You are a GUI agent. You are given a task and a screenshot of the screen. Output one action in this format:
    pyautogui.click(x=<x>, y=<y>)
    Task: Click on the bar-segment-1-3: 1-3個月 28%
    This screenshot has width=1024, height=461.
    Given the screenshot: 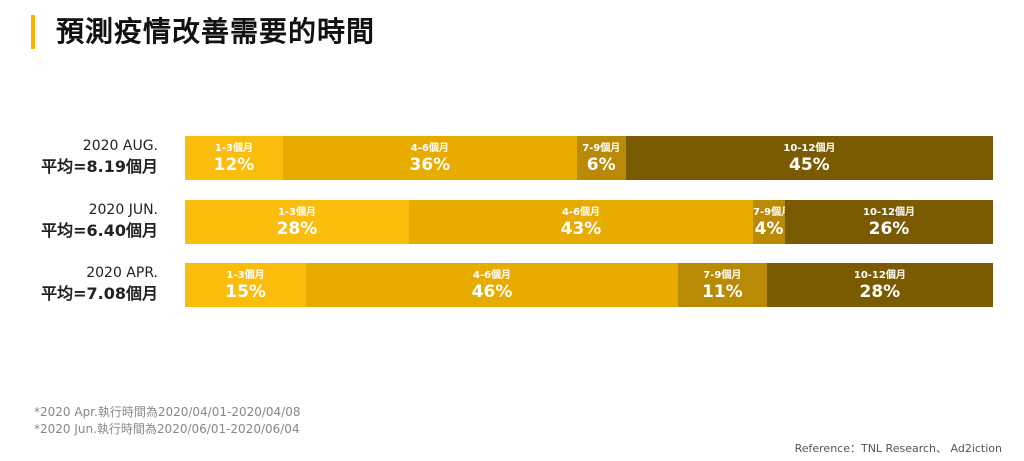 What is the action you would take?
    pyautogui.click(x=297, y=222)
    